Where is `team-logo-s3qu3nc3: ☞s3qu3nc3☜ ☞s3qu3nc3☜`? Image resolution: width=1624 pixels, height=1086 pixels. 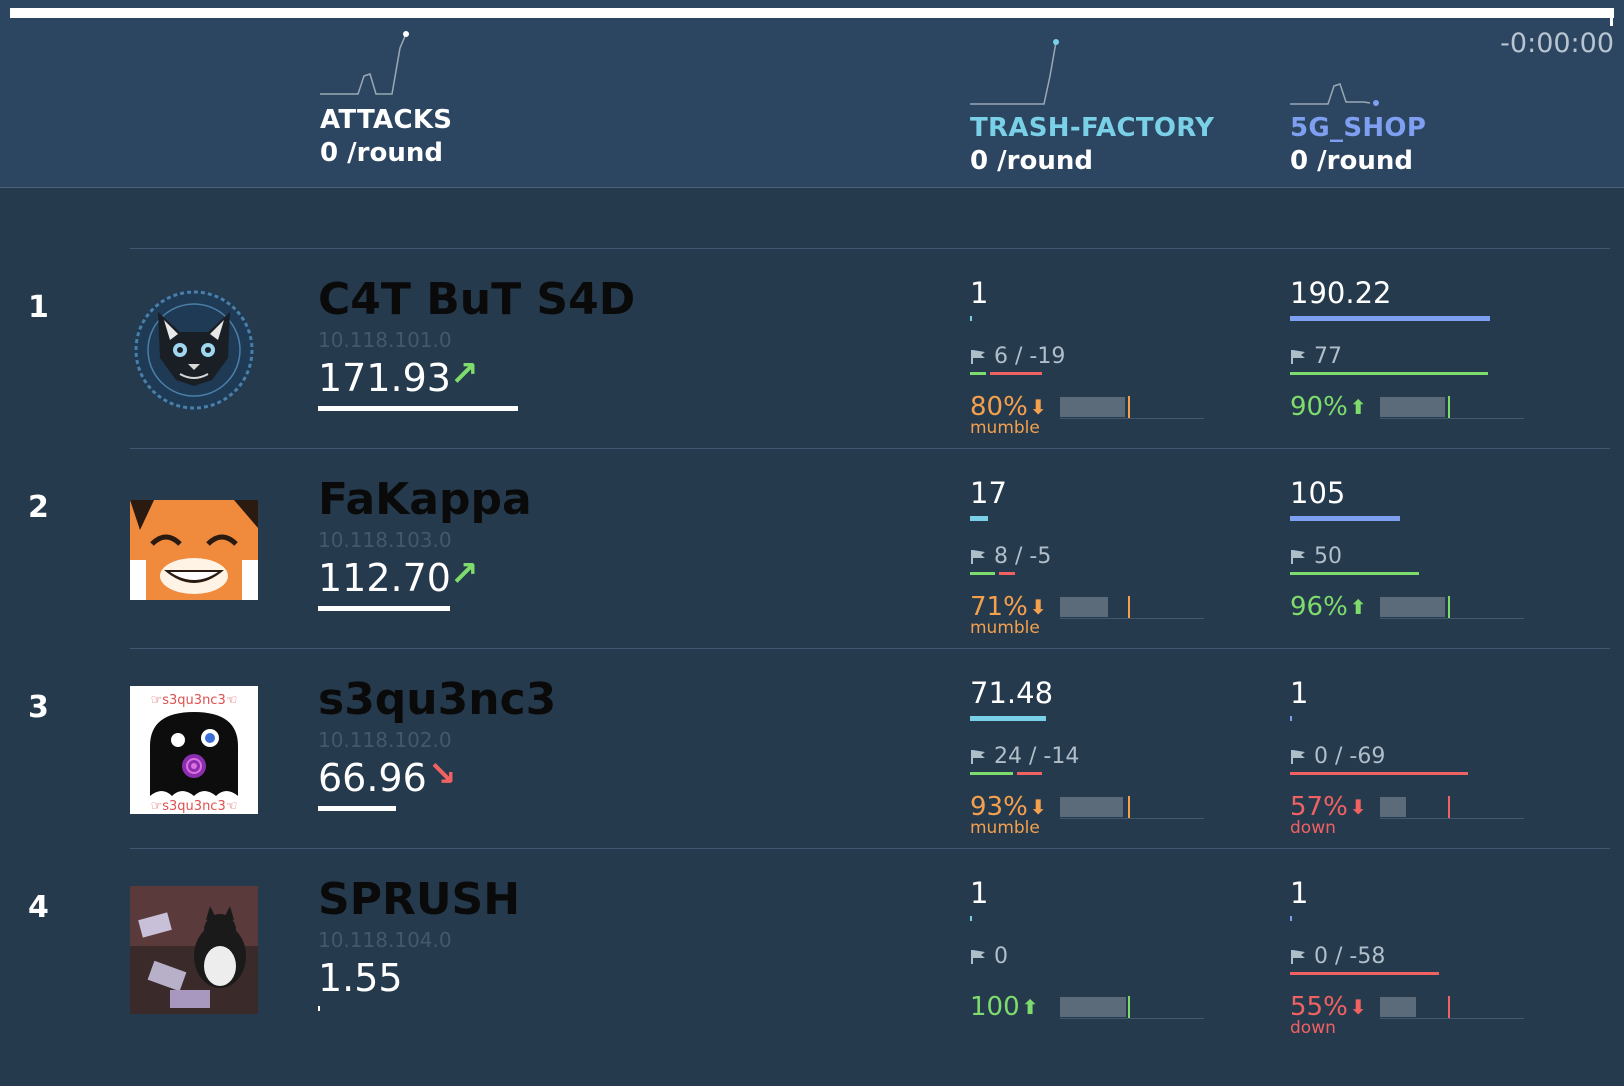 team-logo-s3qu3nc3: ☞s3qu3nc3☜ ☞s3qu3nc3☜ is located at coordinates (194, 750).